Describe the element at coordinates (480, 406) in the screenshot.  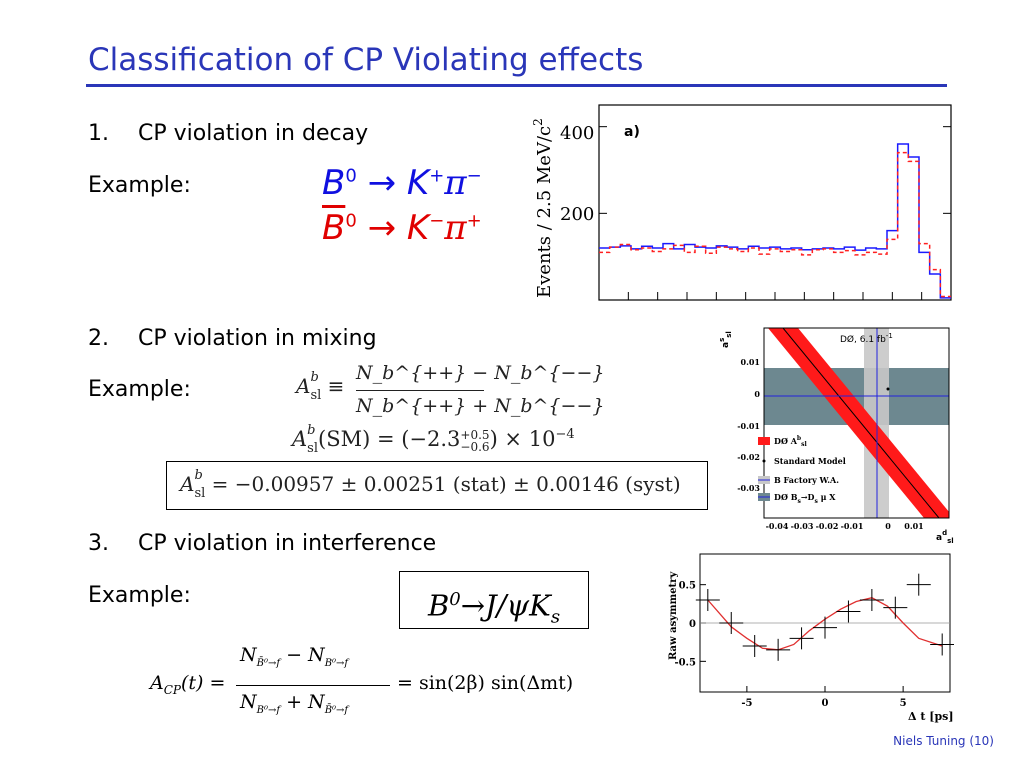
I see `mixing-denominator: N_b^{++} + N_b^{−−}` at that location.